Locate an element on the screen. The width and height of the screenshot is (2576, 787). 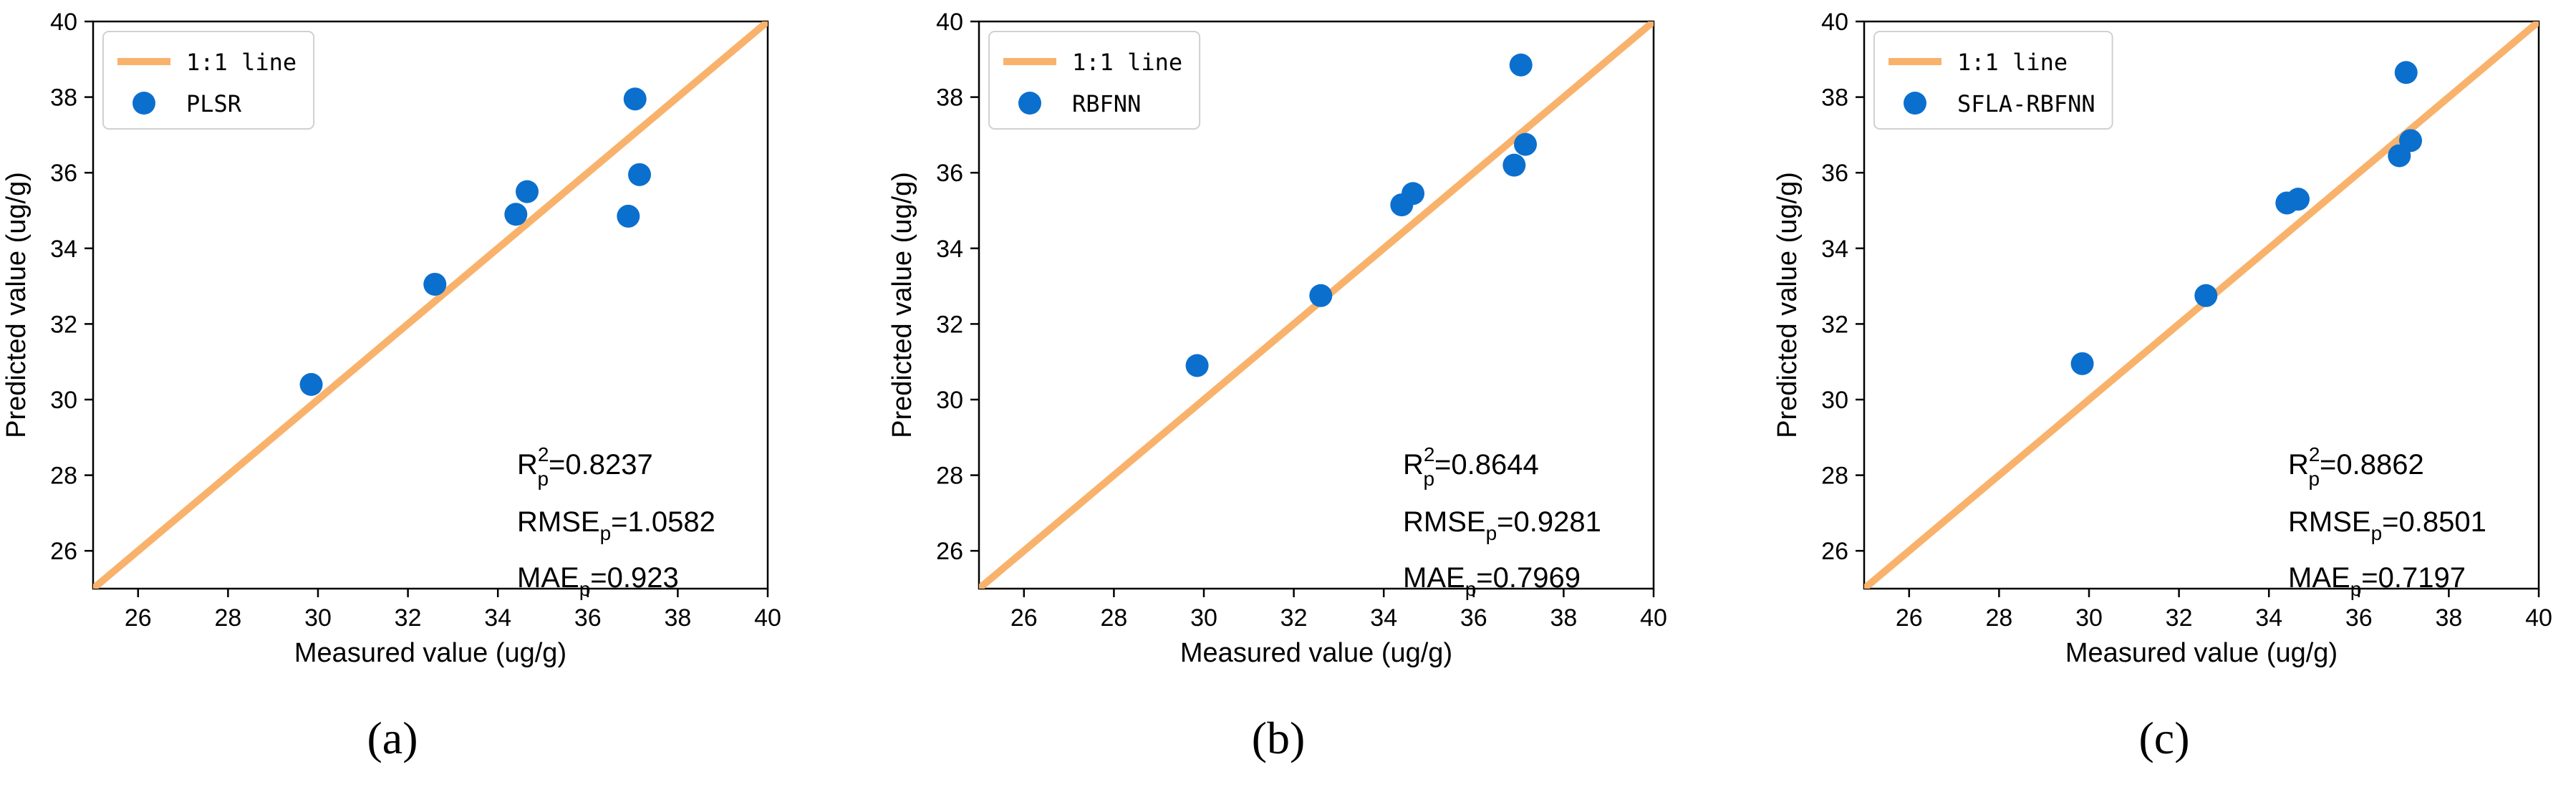
y-tick-label: 40 is located at coordinates (950, 22).